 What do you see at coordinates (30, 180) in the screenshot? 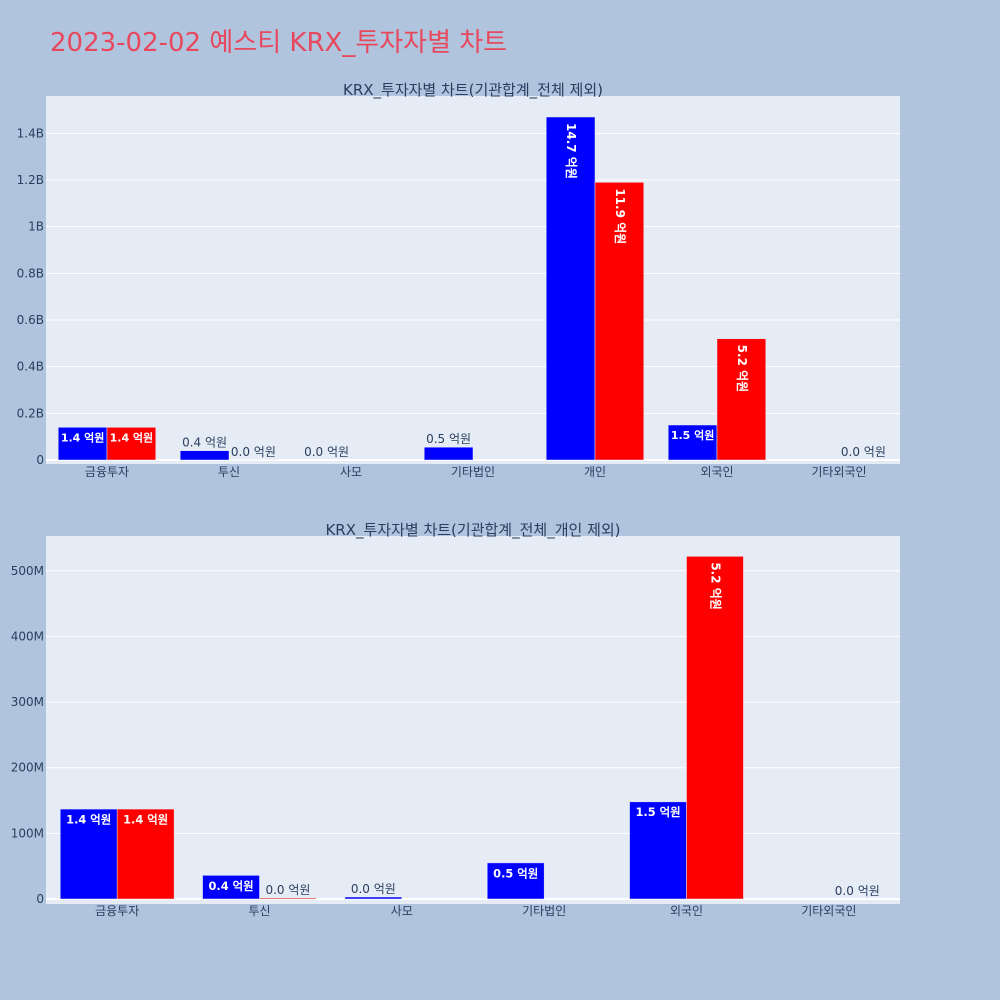
I see `y-tick-label: 1.2B` at bounding box center [30, 180].